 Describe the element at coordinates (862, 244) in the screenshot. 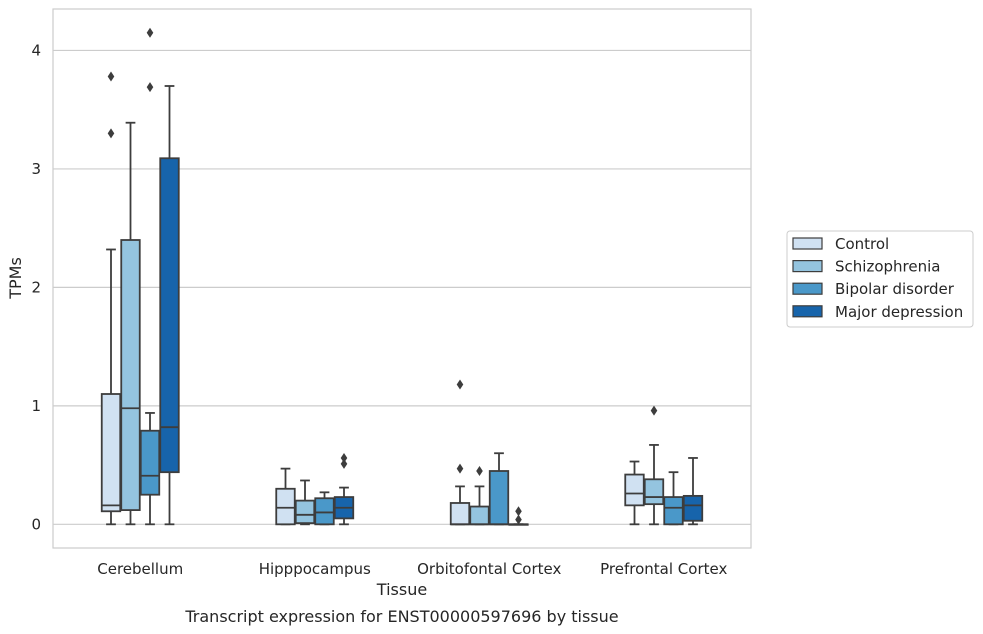

I see `legend-label: Control` at that location.